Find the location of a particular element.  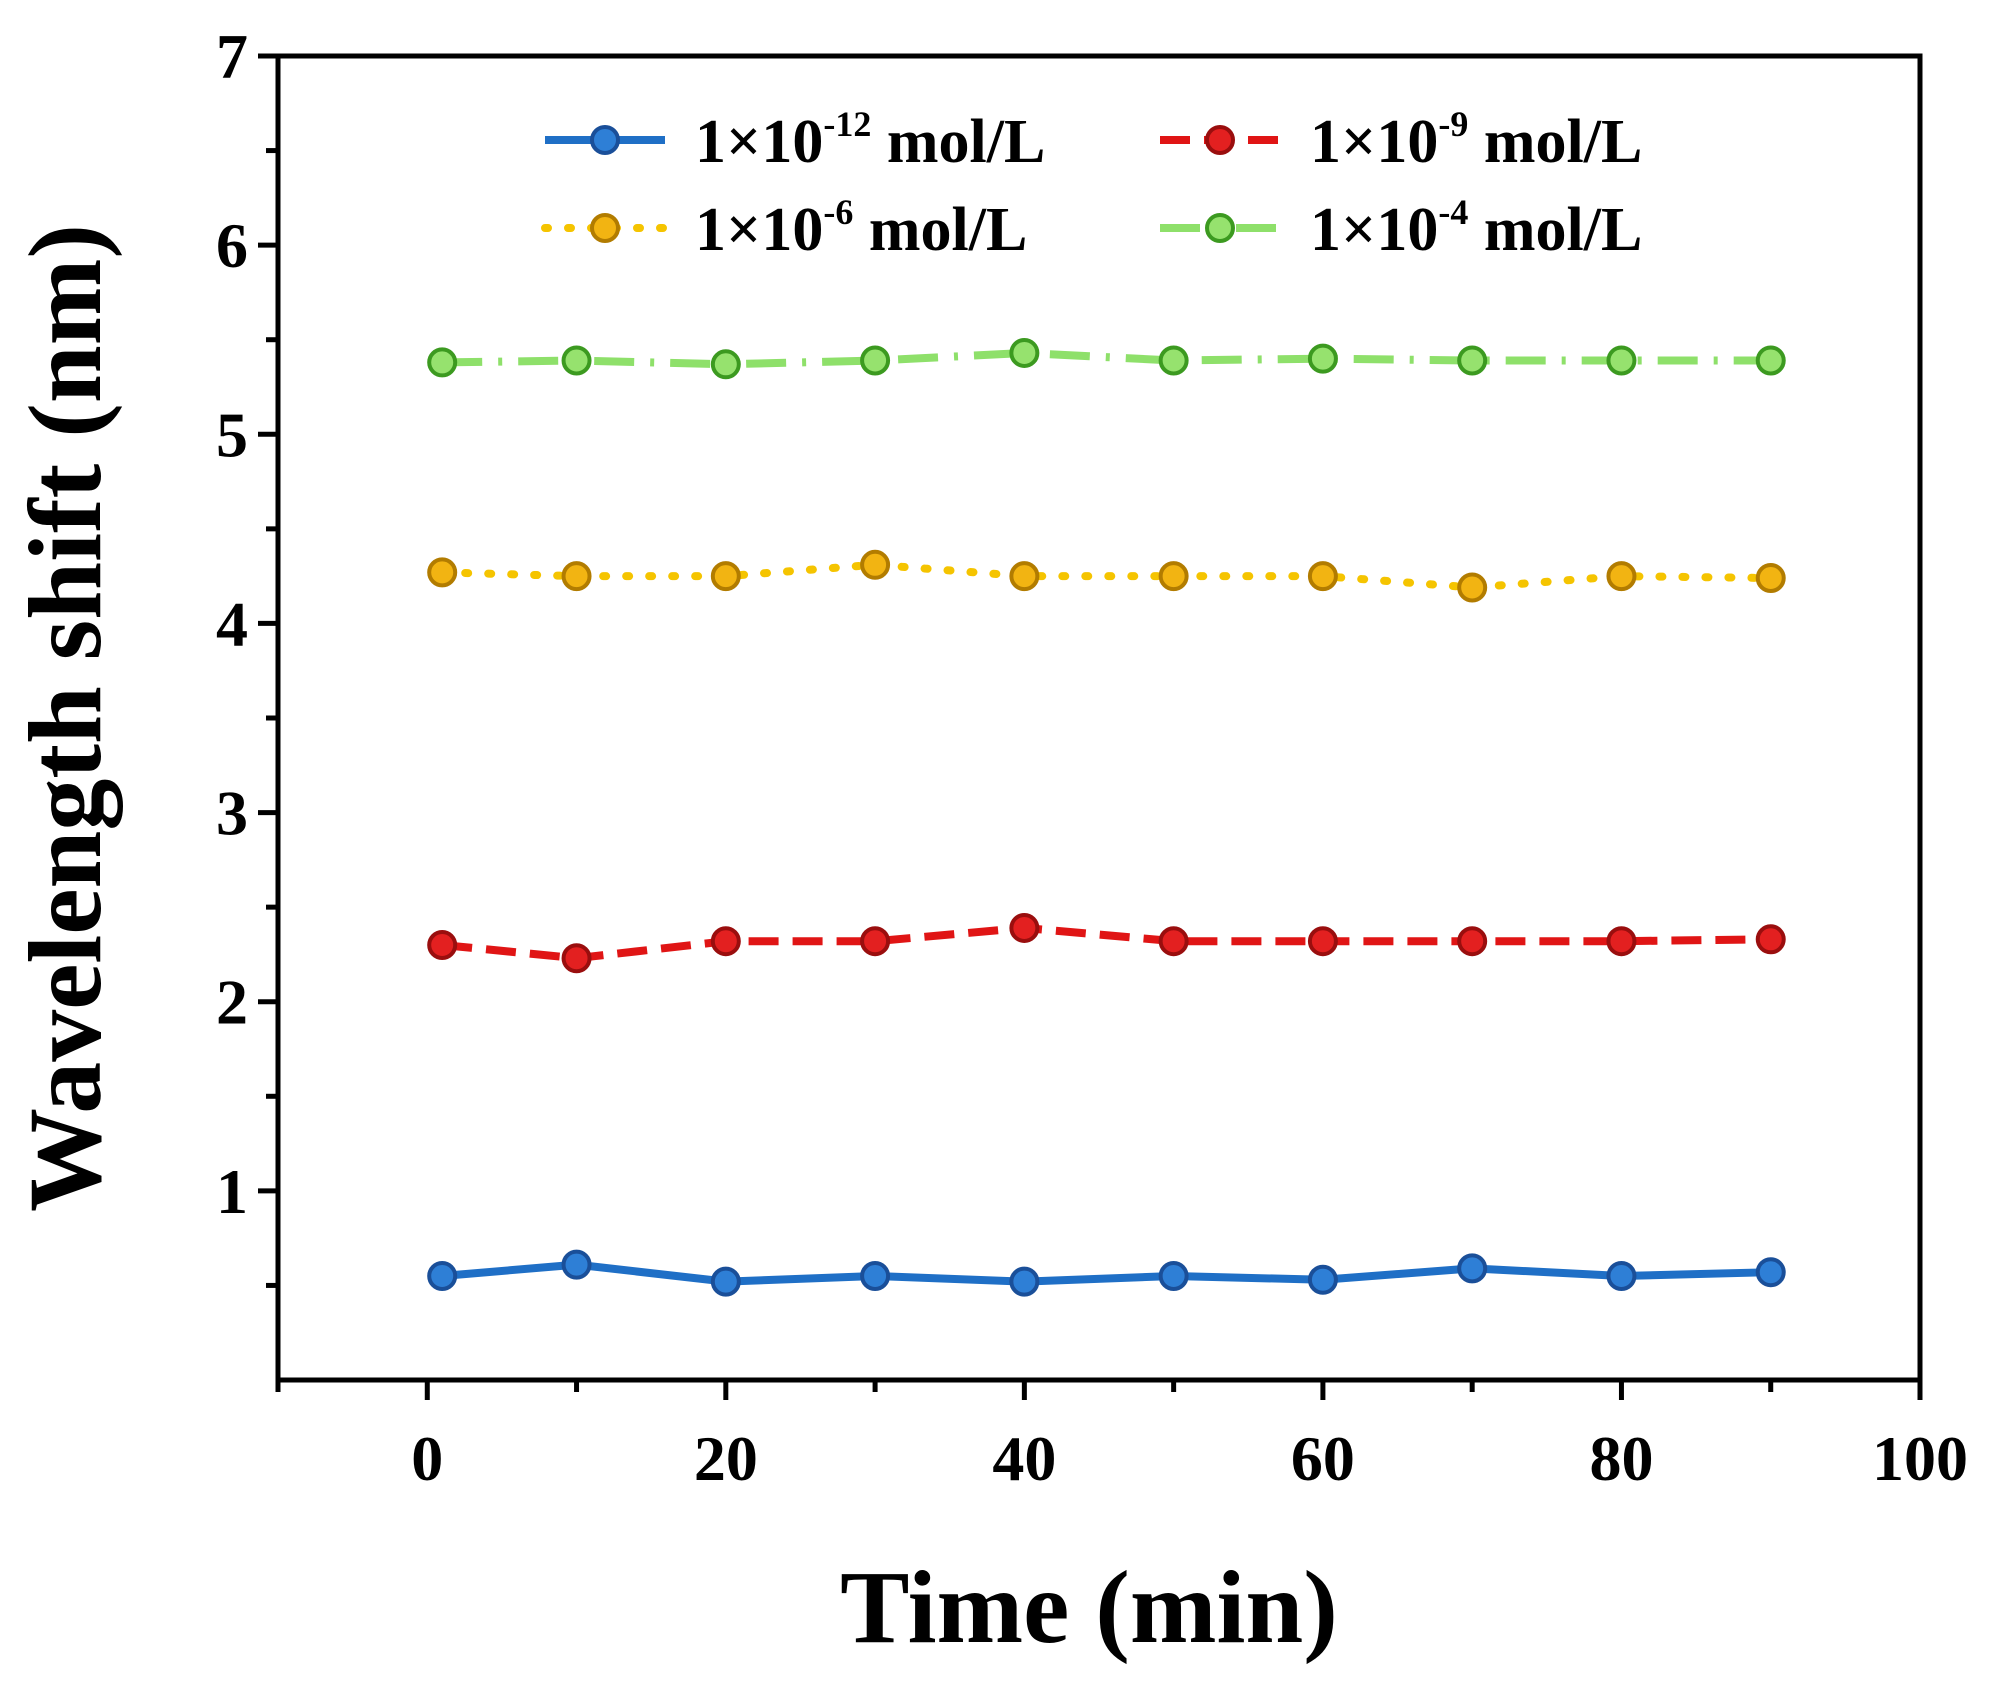

x-tick-label: 80 is located at coordinates (1621, 1458).